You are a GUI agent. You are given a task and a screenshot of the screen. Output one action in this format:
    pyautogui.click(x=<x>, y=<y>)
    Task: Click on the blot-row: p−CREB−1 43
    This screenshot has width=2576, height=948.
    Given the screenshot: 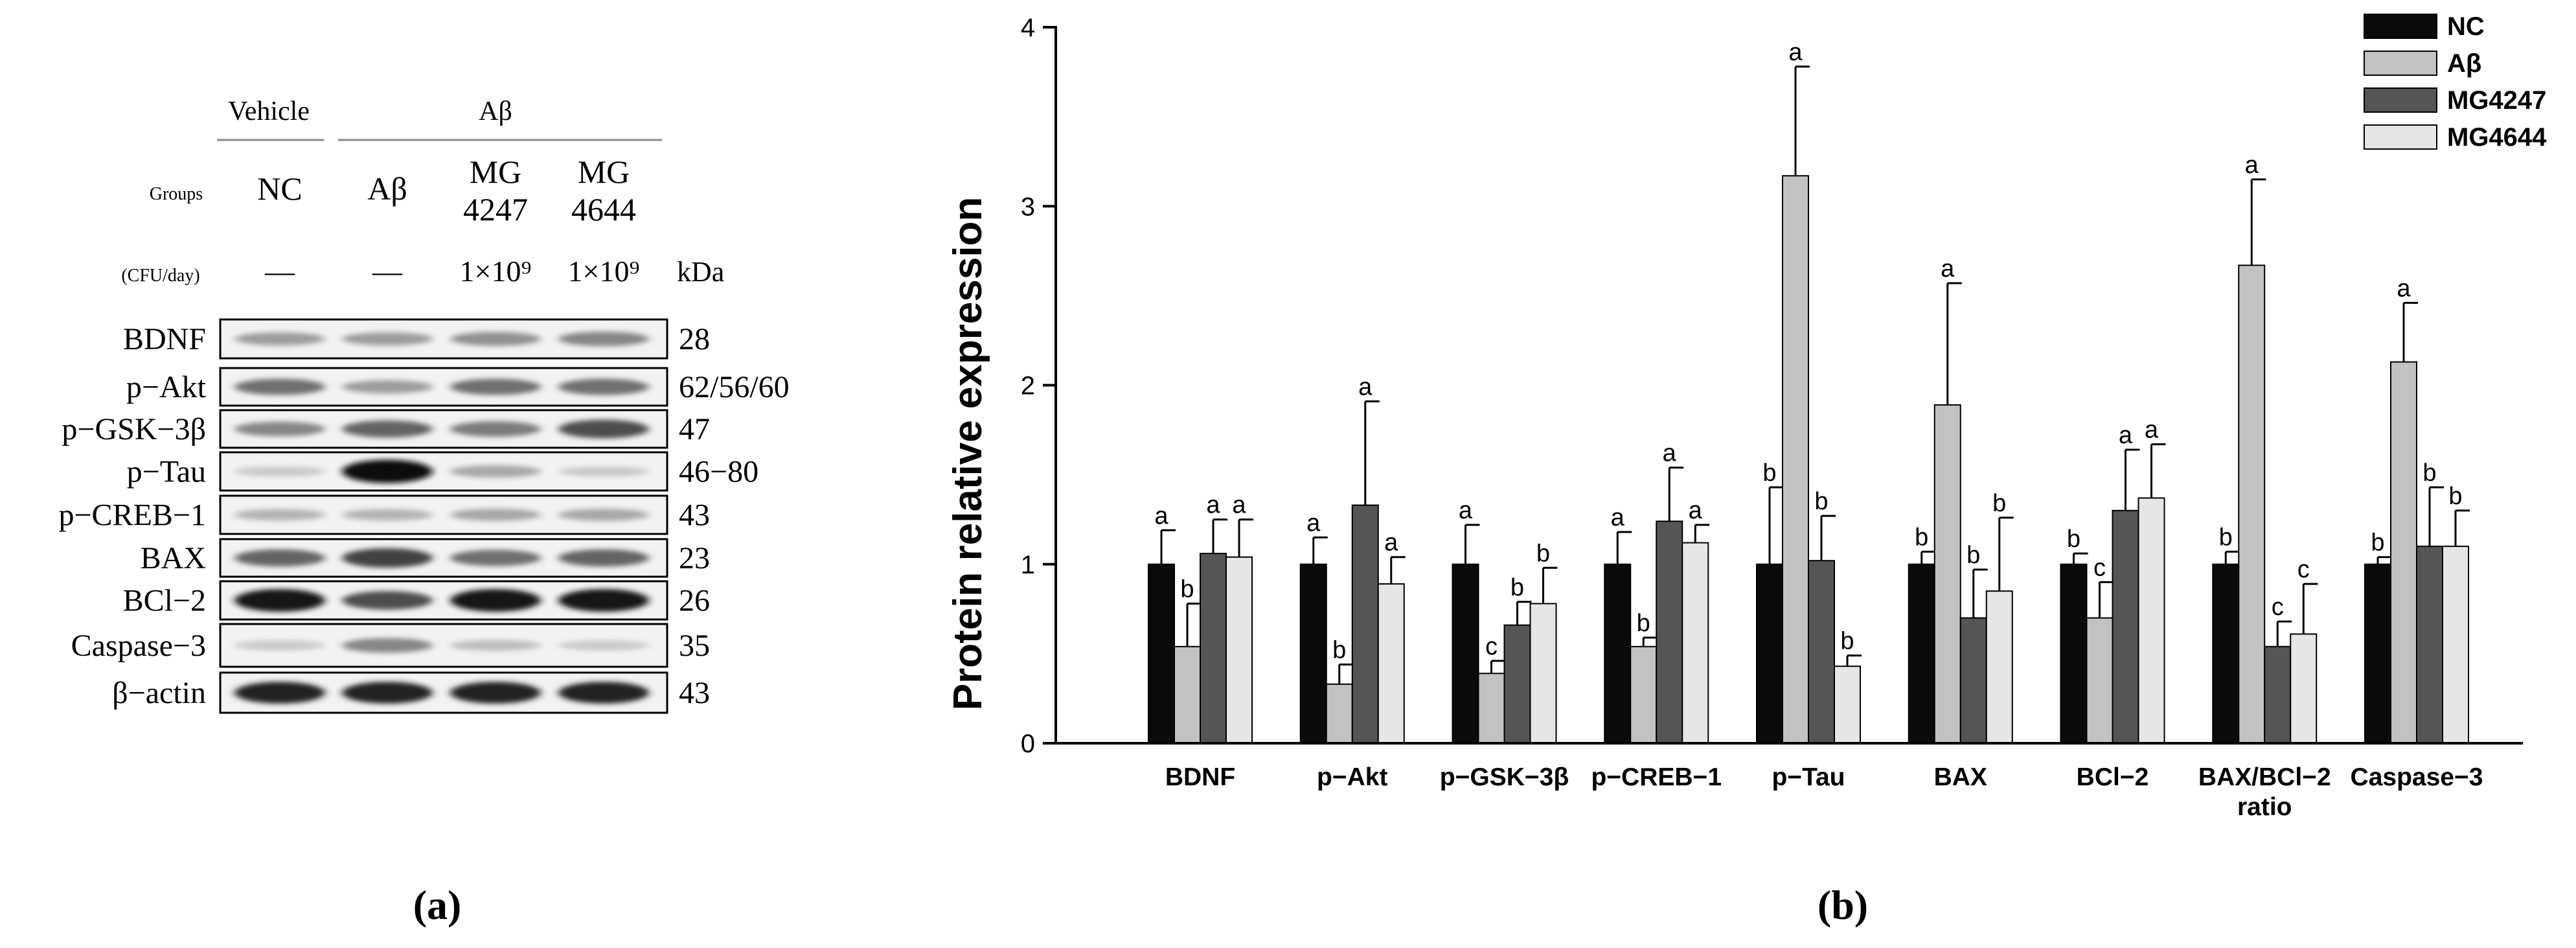 What is the action you would take?
    pyautogui.click(x=384, y=514)
    